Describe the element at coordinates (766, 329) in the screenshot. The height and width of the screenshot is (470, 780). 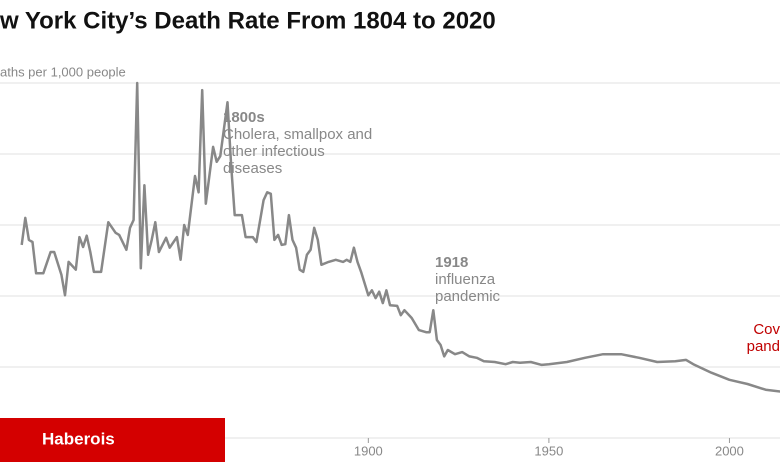
I see `annotation-text: Cov` at that location.